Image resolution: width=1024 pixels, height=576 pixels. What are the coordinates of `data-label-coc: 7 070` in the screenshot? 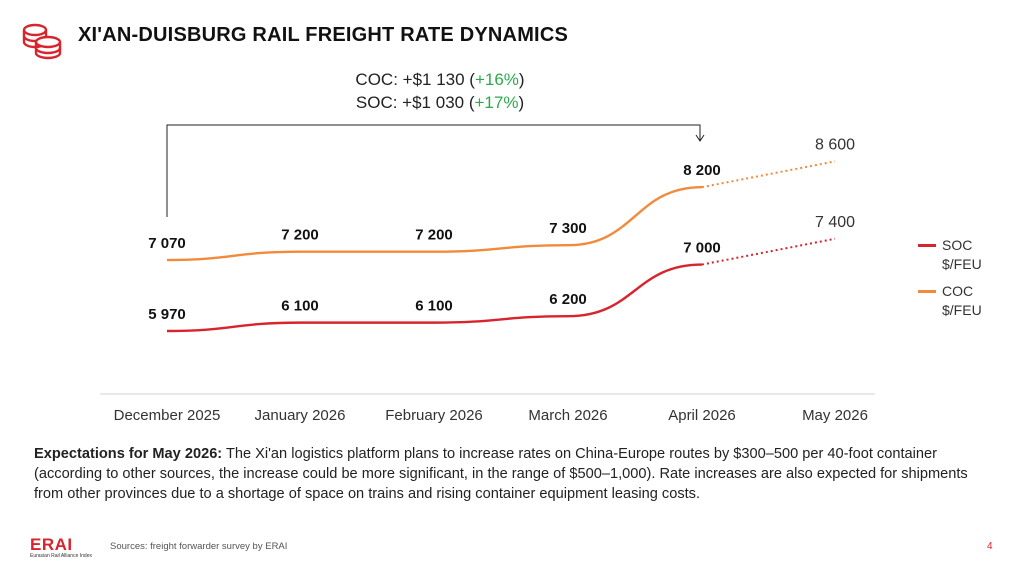 It's located at (167, 243).